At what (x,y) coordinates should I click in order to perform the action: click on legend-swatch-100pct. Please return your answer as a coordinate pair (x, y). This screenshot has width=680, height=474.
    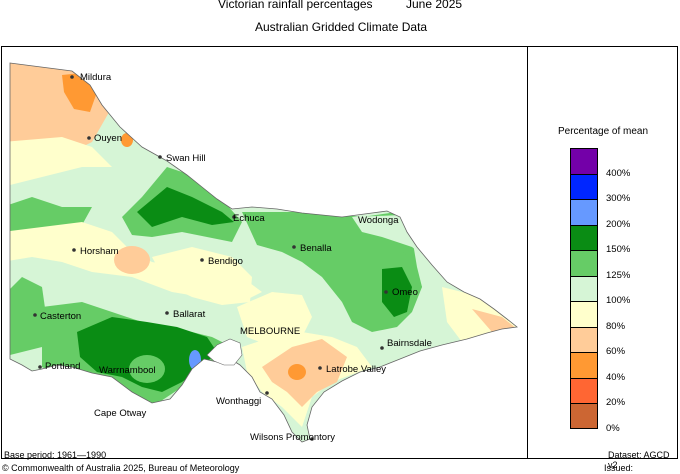
    Looking at the image, I should click on (584, 288).